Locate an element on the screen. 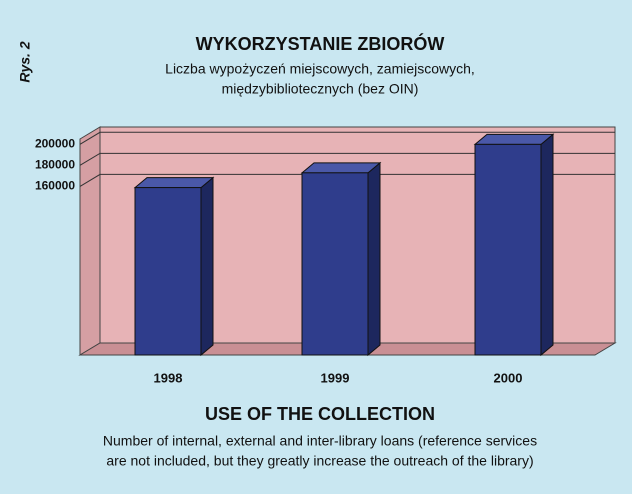  figure-label: Rys. 2 is located at coordinates (25, 61).